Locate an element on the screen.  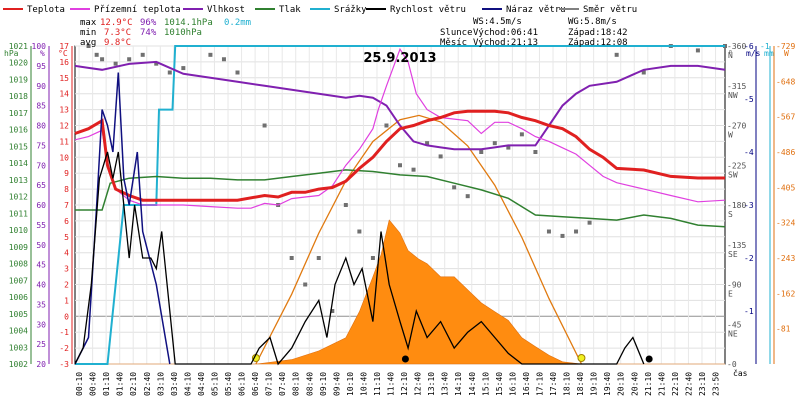
unit-mm: mm is located at coordinates (769, 53).